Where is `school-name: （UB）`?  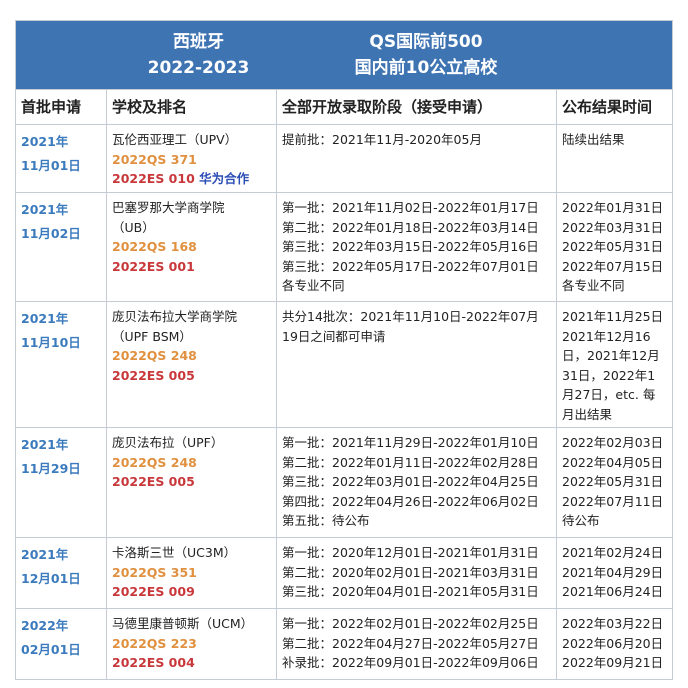
school-name: （UB） is located at coordinates (133, 227).